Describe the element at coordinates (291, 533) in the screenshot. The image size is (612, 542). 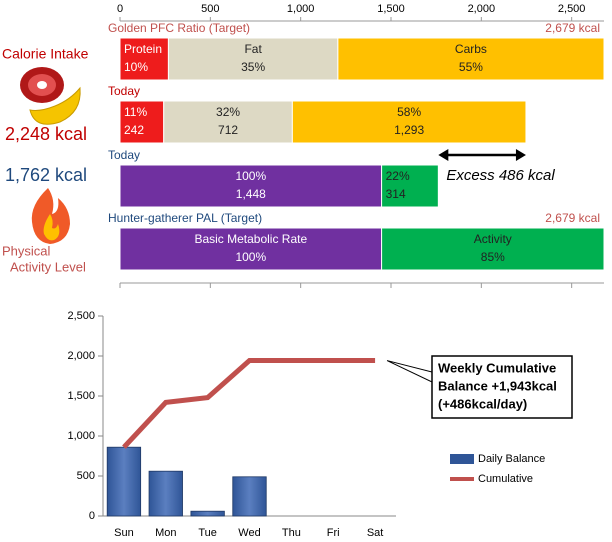
I see `x-tick-label: Thu` at that location.